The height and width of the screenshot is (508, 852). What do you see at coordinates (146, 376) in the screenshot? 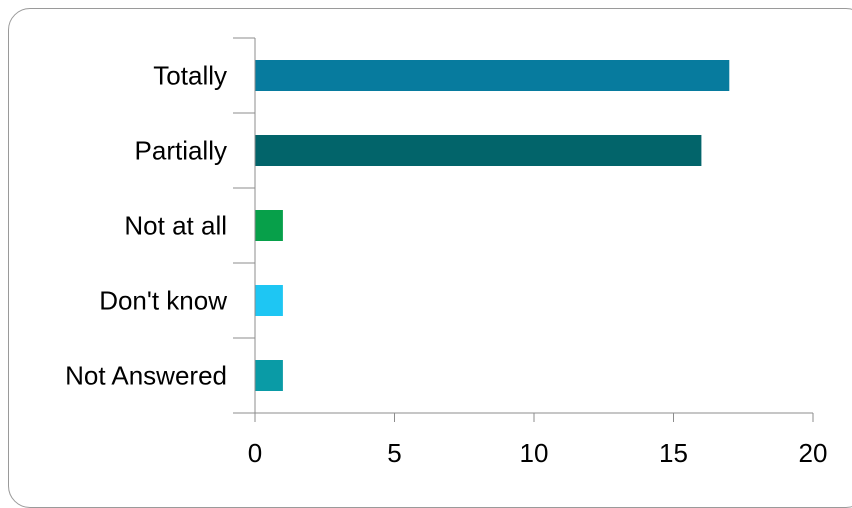
I see `category-label-not-answered: Not Answered` at bounding box center [146, 376].